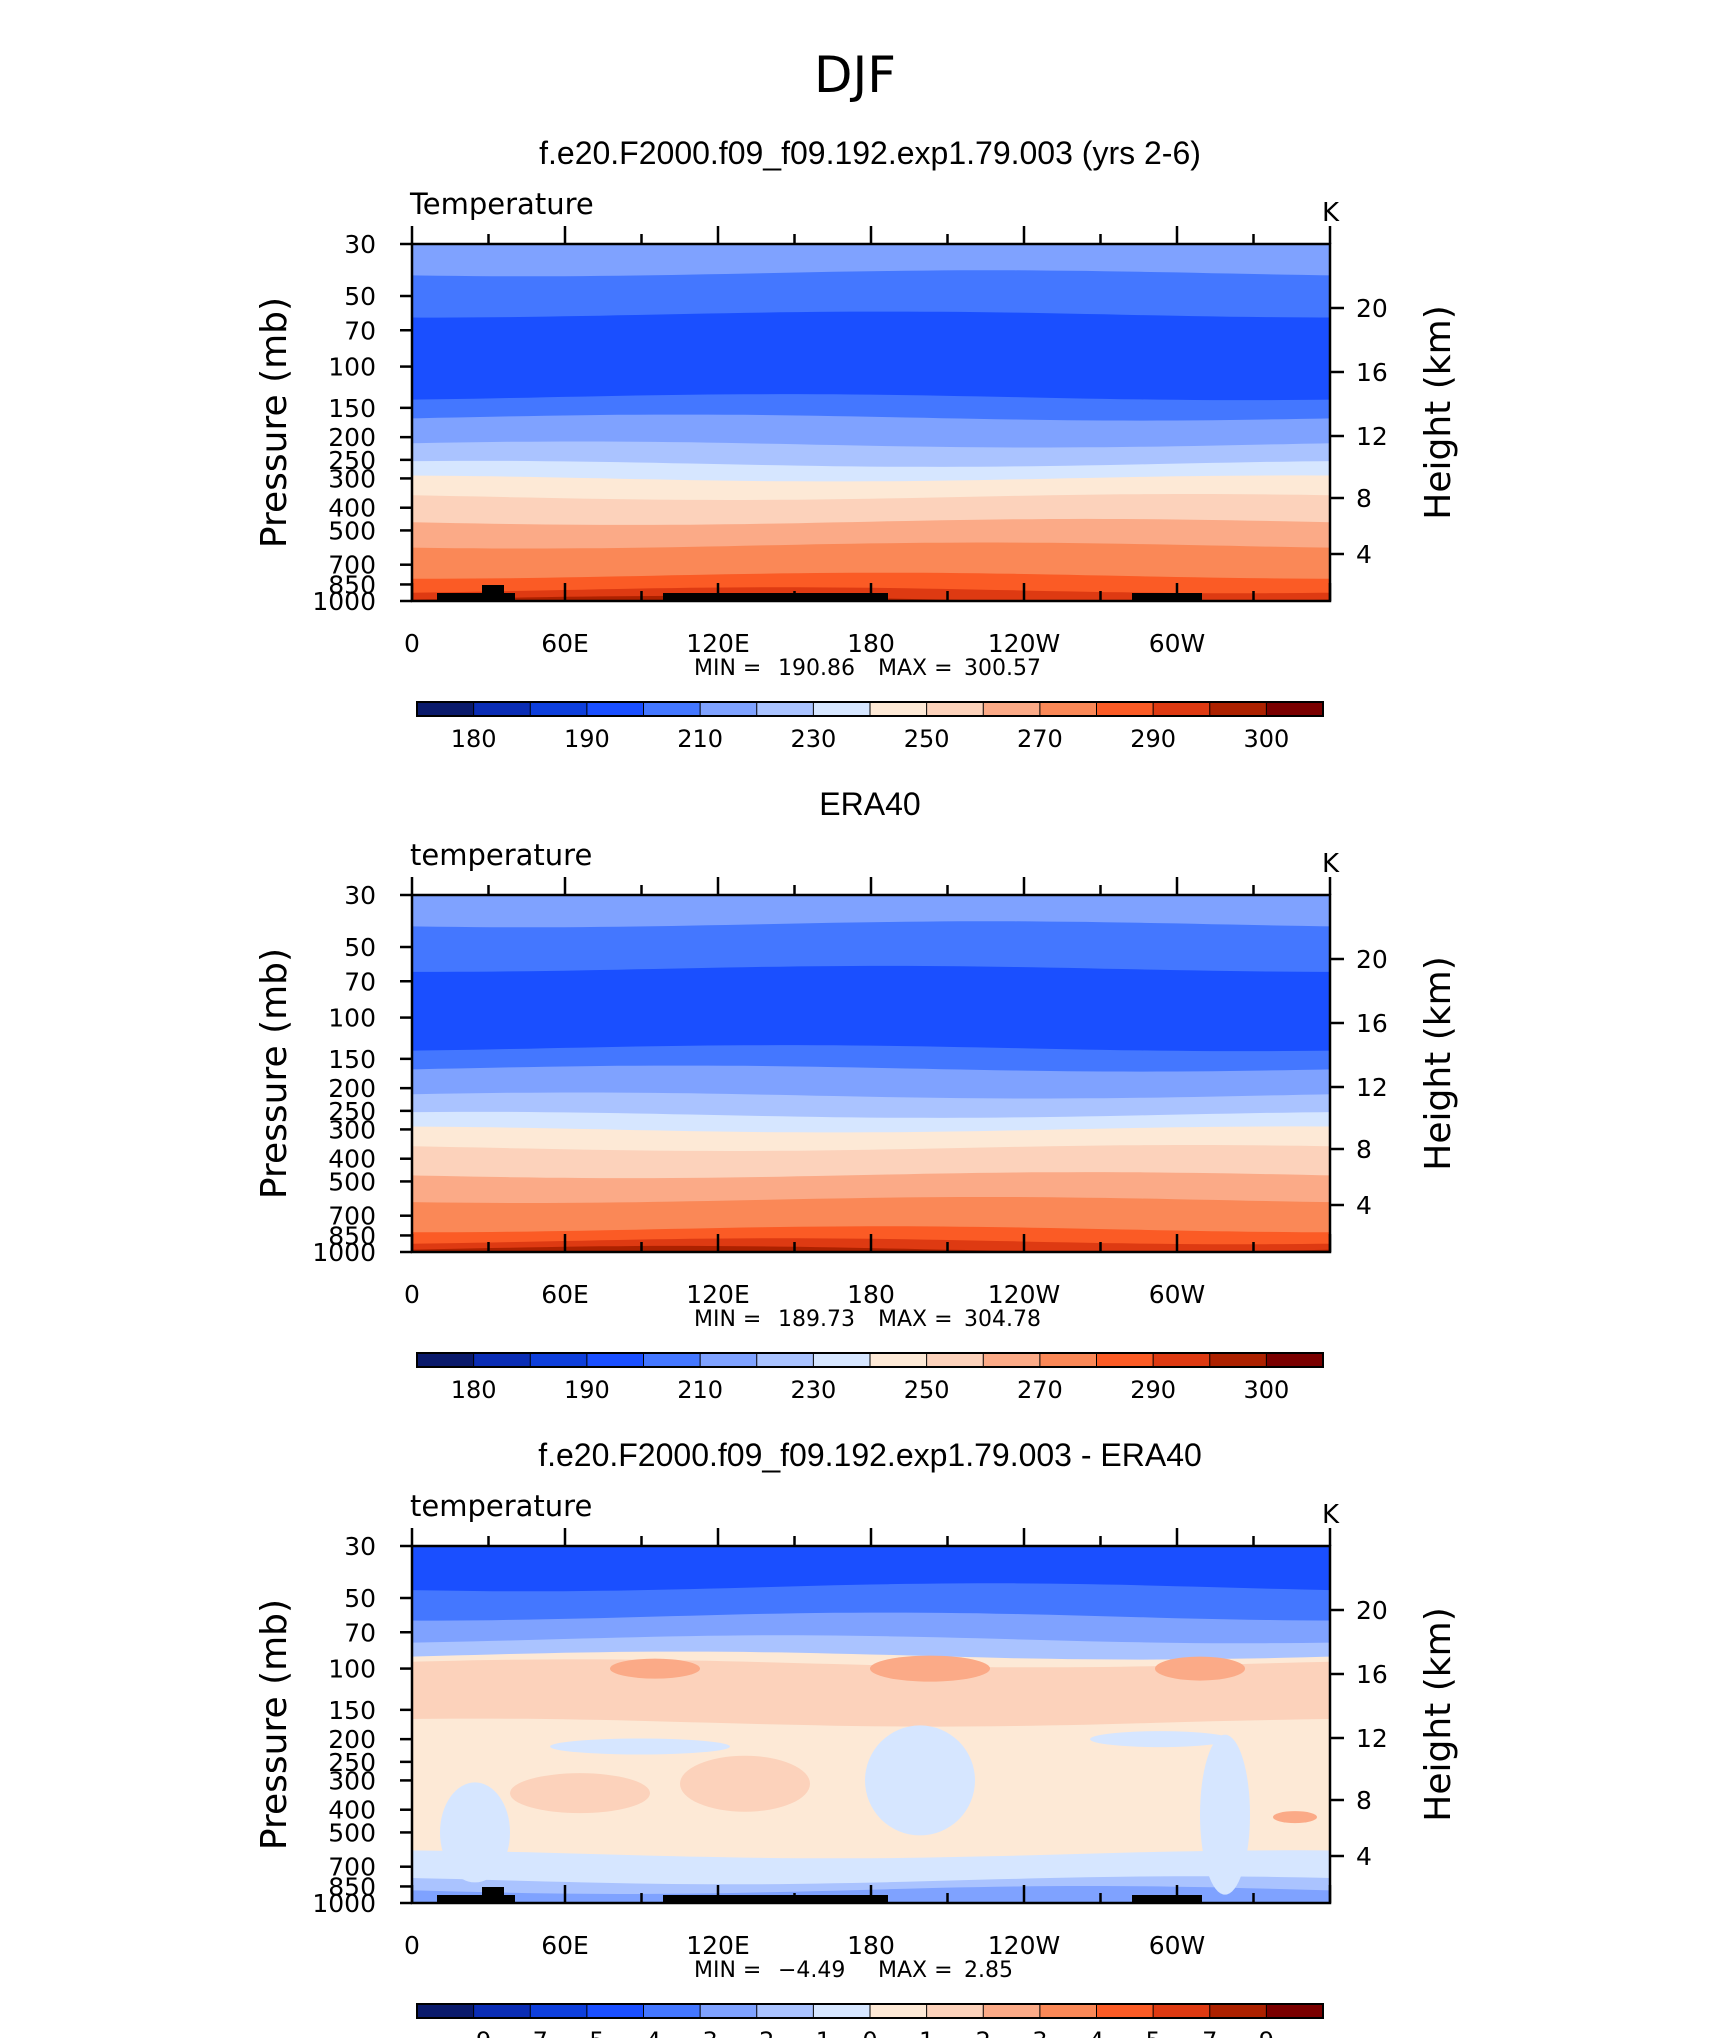 The height and width of the screenshot is (2038, 1710). Describe the element at coordinates (813, 2032) in the screenshot. I see `colorbar-label: −1` at that location.